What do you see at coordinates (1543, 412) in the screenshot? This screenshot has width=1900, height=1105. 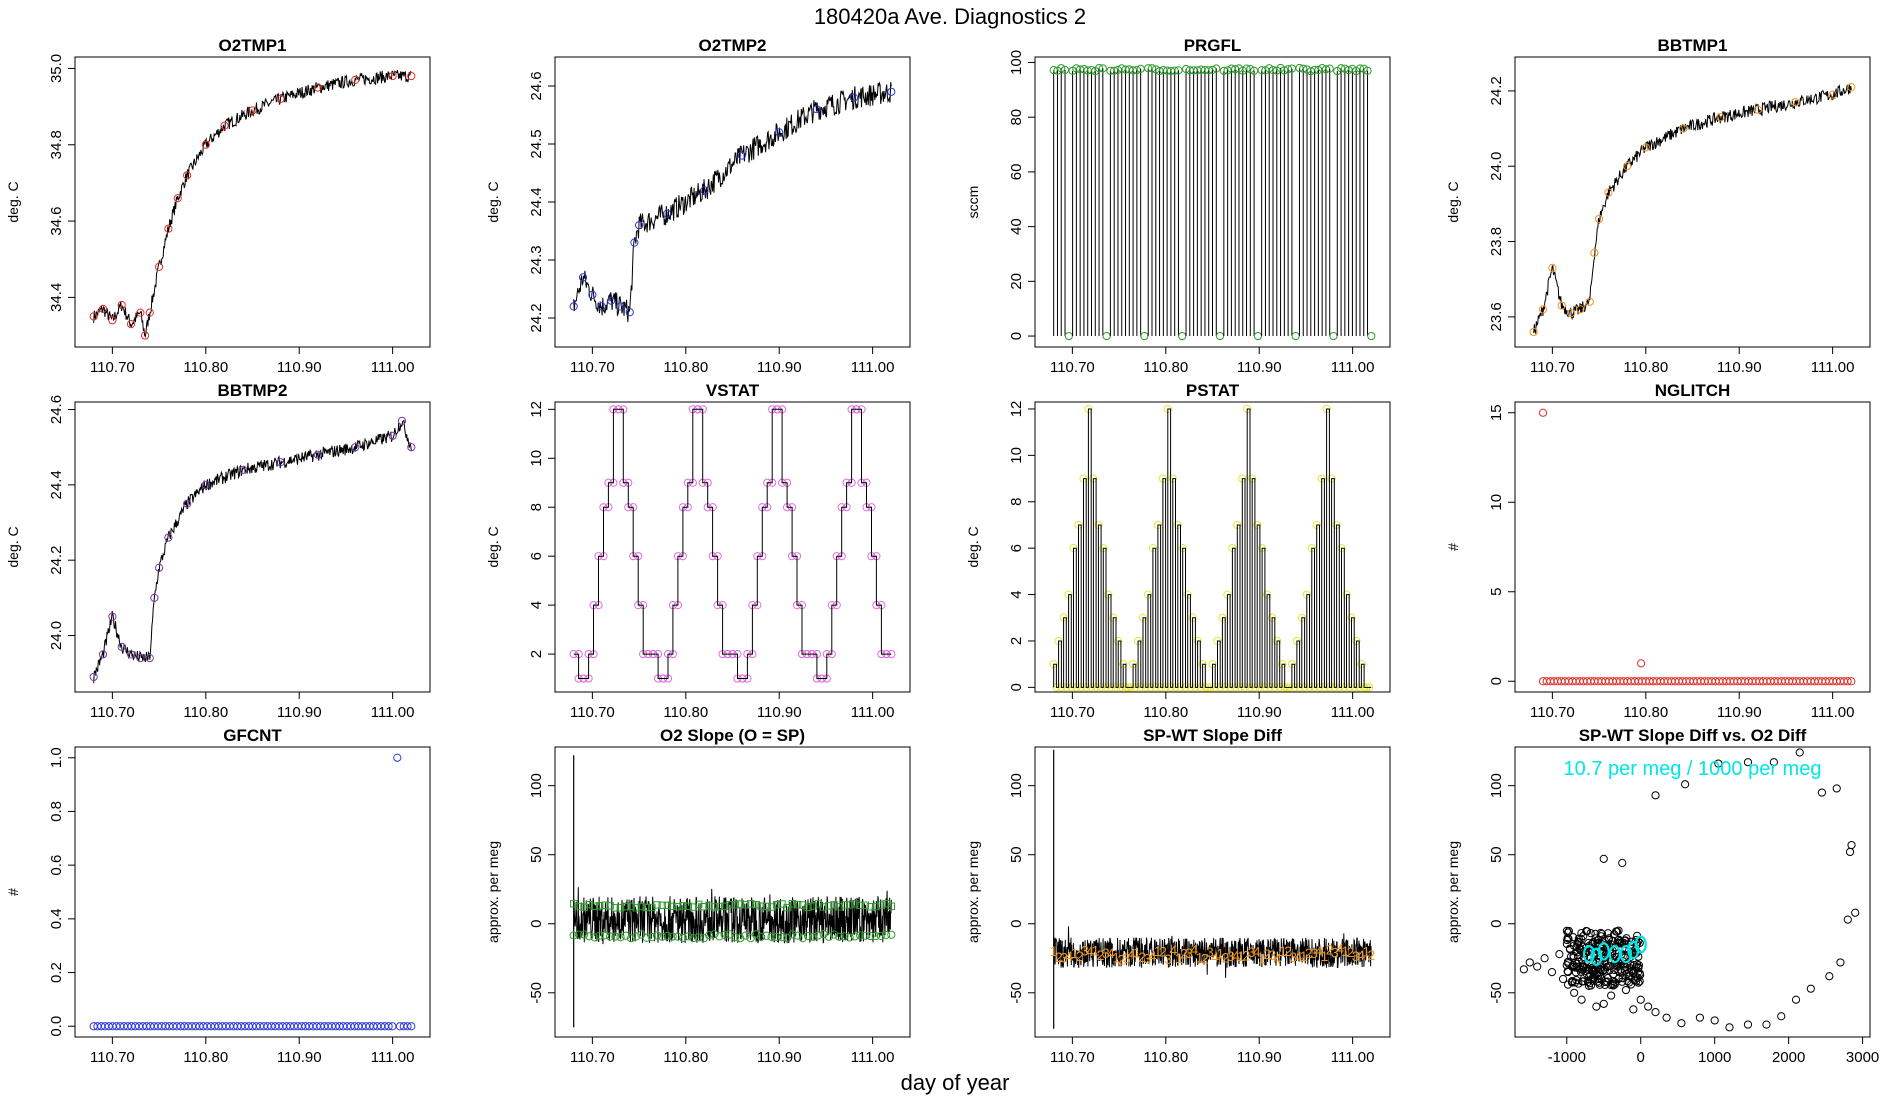 I see `highlight-point` at bounding box center [1543, 412].